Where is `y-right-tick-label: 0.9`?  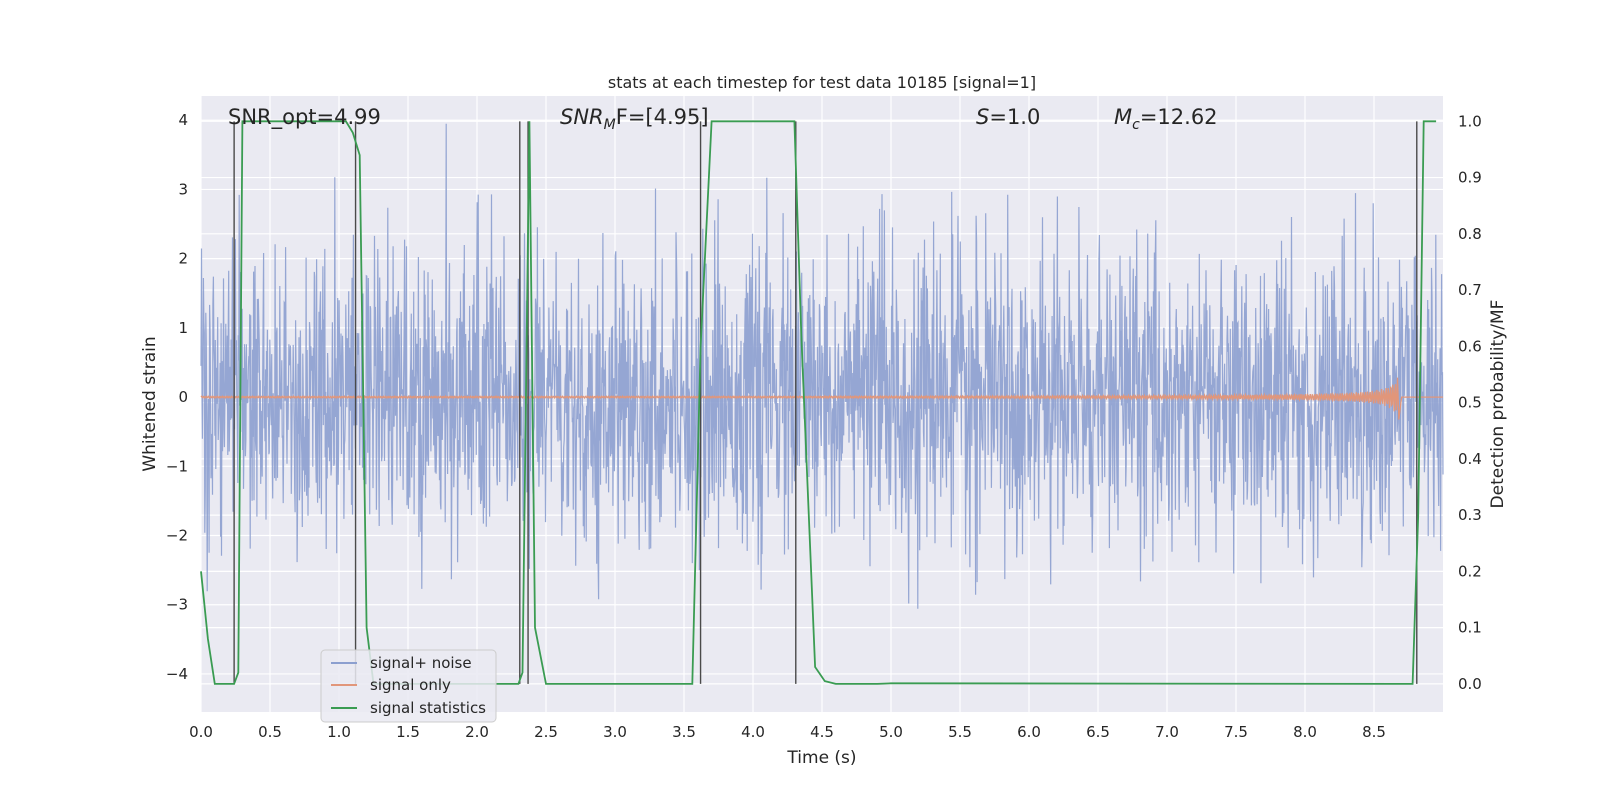 y-right-tick-label: 0.9 is located at coordinates (1470, 178).